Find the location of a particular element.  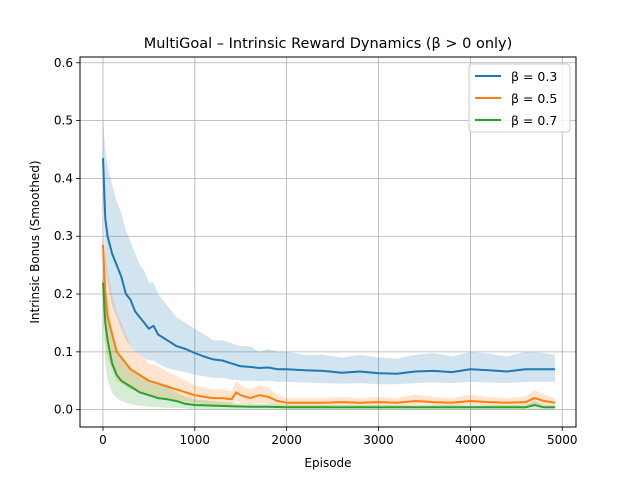

legend-label-2: β = 0.7 is located at coordinates (534, 120).